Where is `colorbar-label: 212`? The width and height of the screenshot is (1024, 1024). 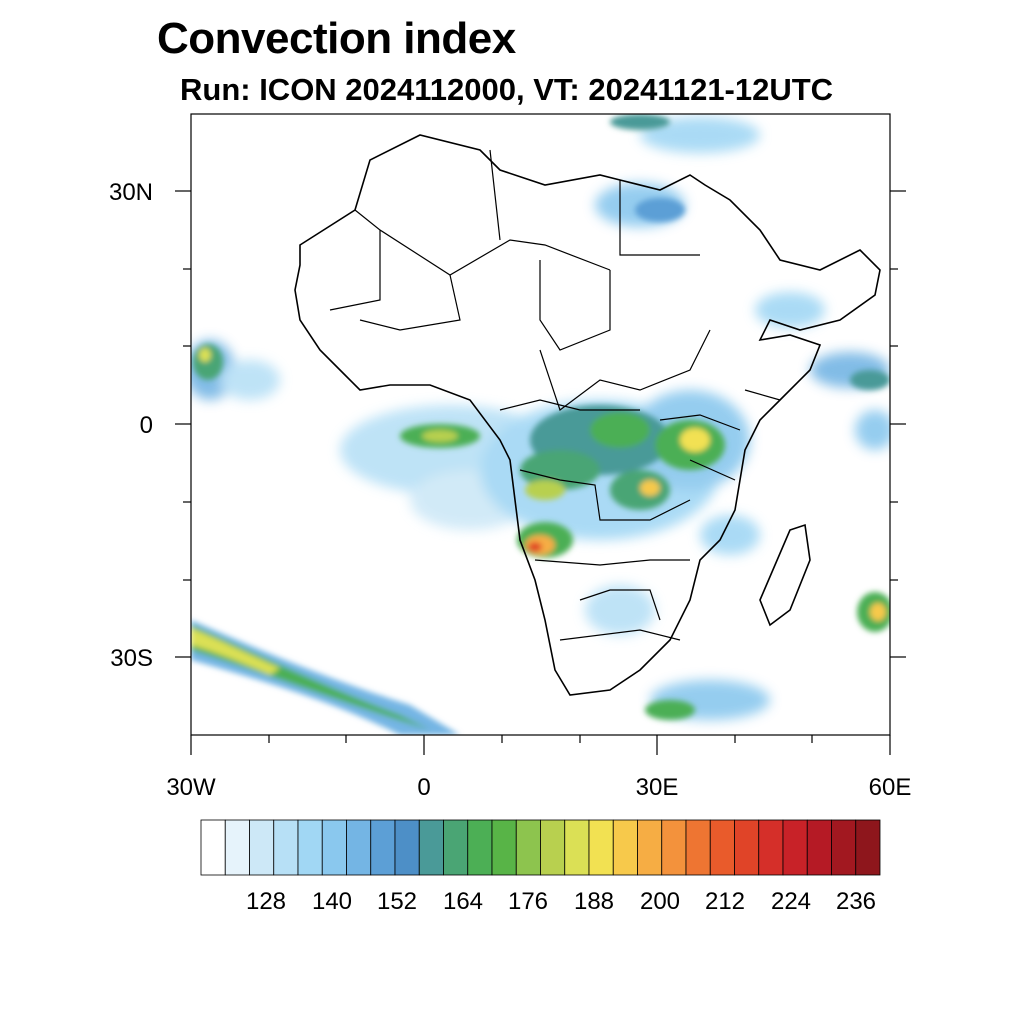
colorbar-label: 212 is located at coordinates (725, 901).